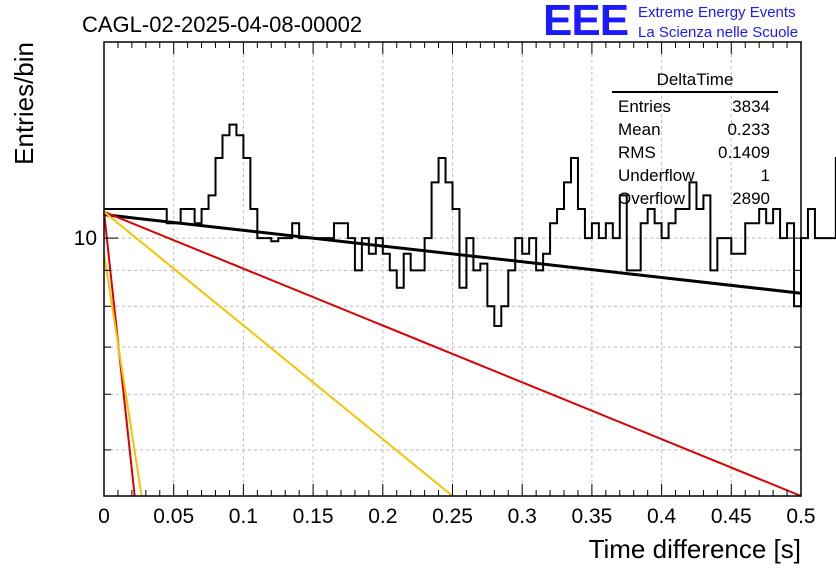  What do you see at coordinates (591, 516) in the screenshot?
I see `x-tick-label: 0.35` at bounding box center [591, 516].